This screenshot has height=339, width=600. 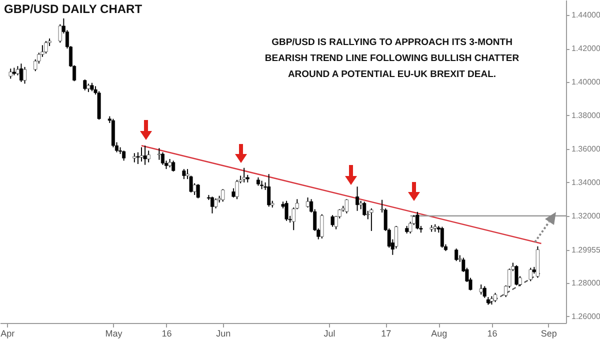 What do you see at coordinates (586, 115) in the screenshot?
I see `y-tick-label: 1.38000` at bounding box center [586, 115].